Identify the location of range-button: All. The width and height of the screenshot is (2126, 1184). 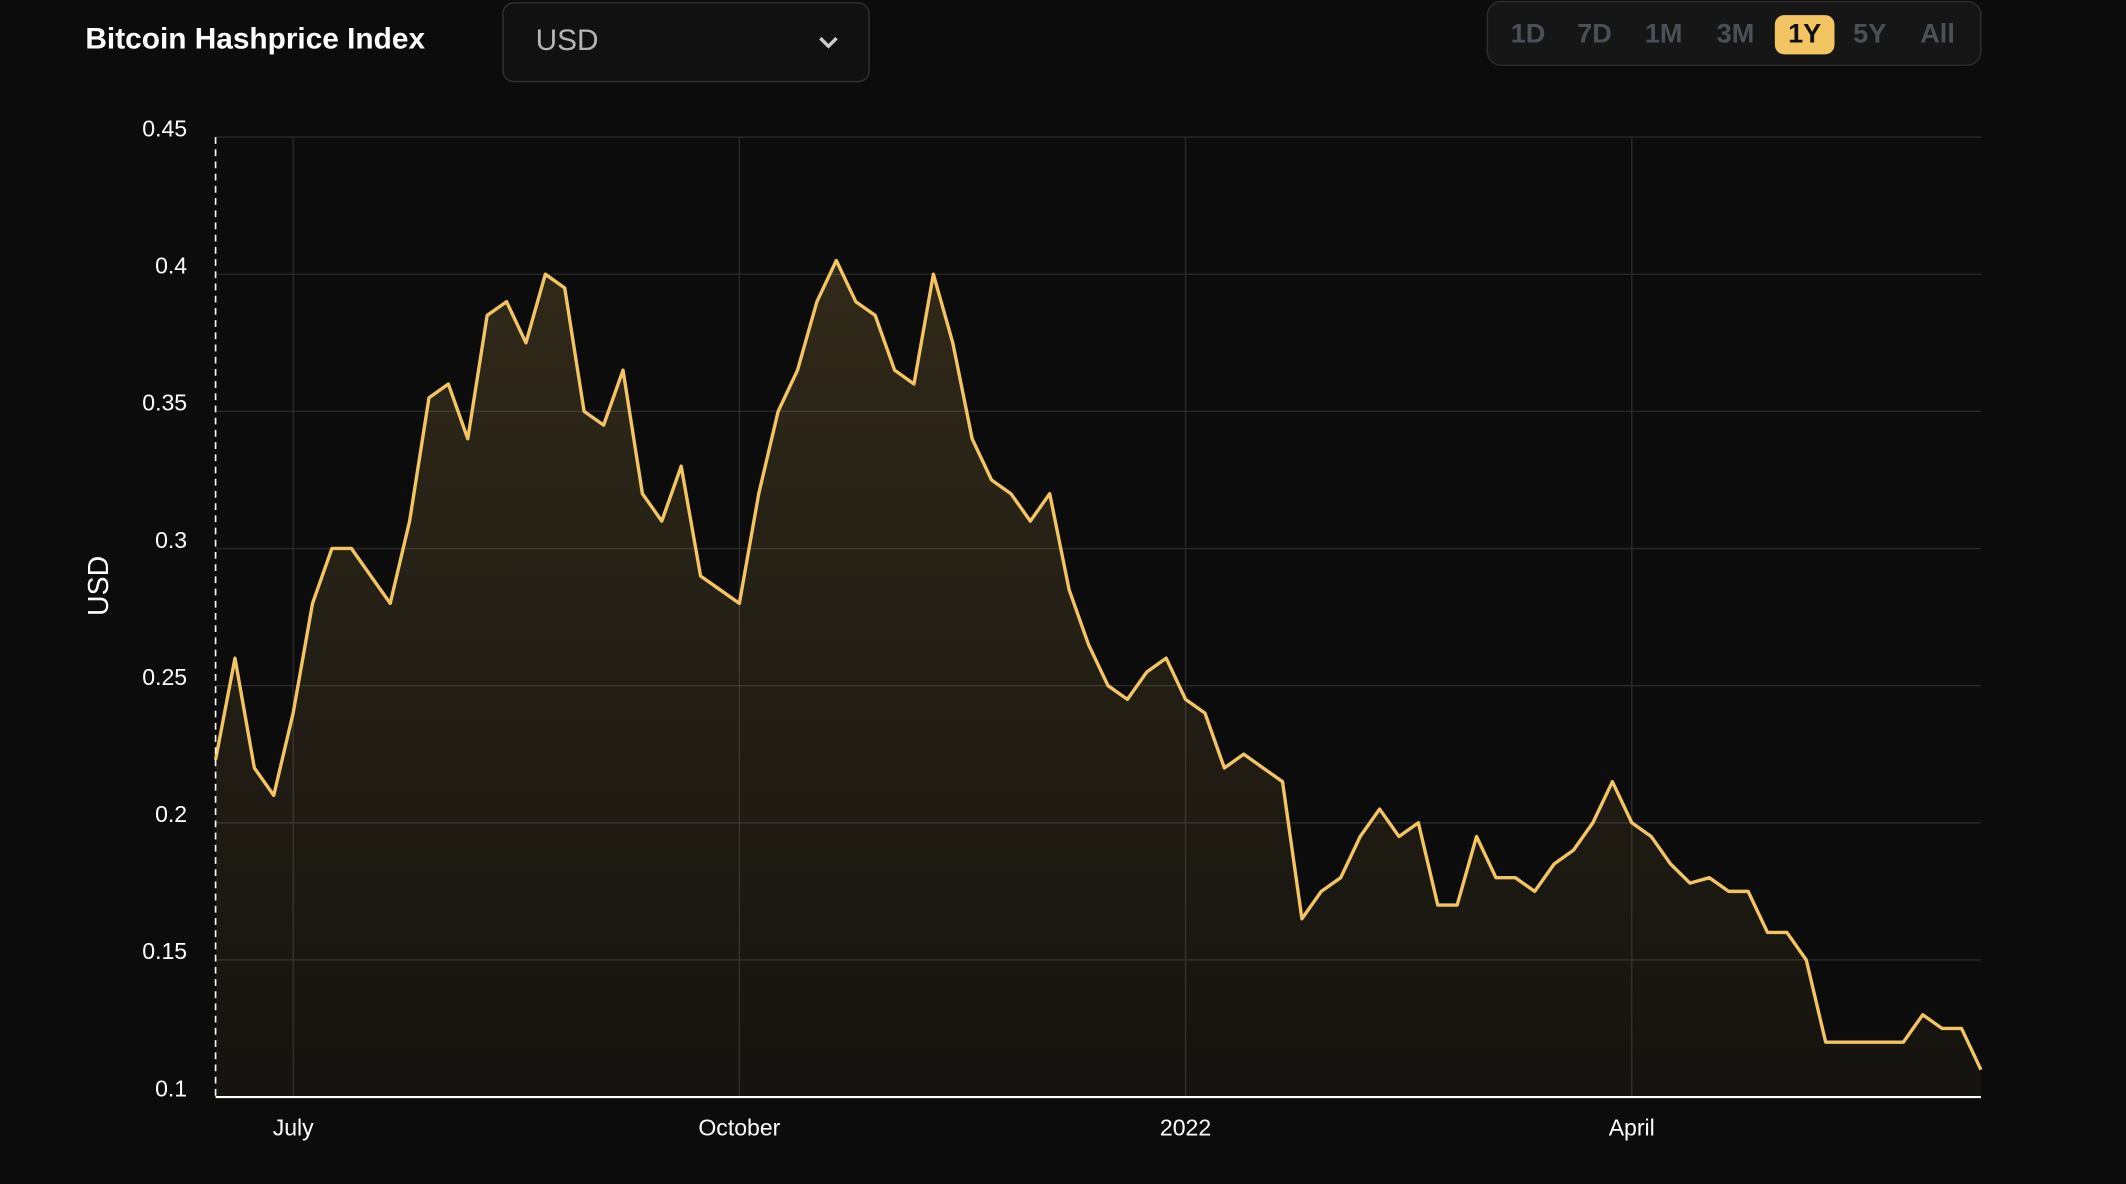
(1937, 33).